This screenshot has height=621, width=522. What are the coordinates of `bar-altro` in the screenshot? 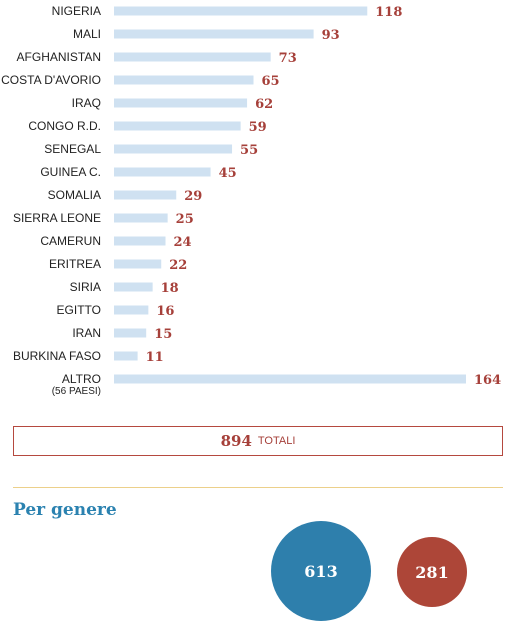 It's located at (290, 379).